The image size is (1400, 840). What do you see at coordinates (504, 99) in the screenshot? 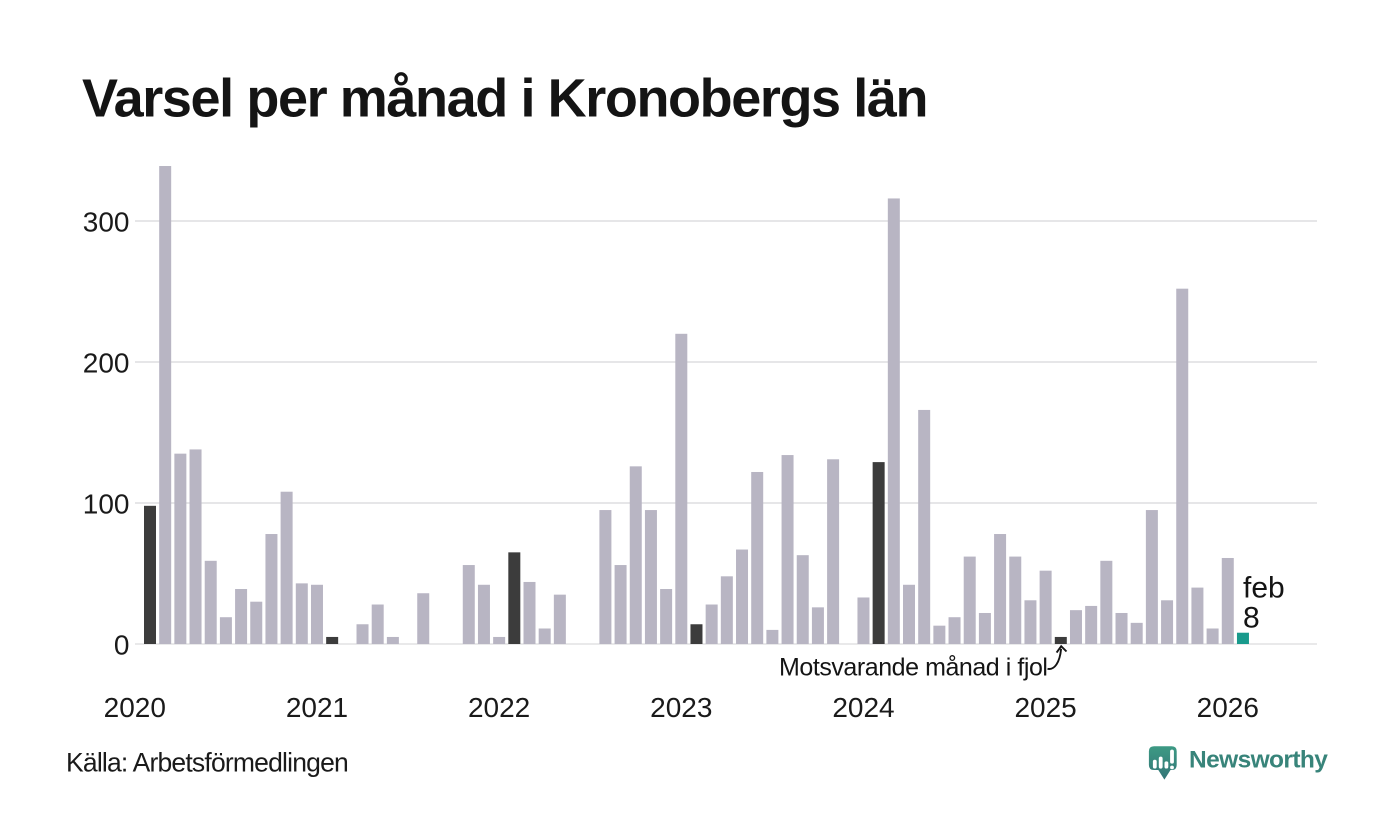
I see `svg-text:Varsel per månad i Kronobergs: Varsel per månad i Kronobergs län` at bounding box center [504, 99].